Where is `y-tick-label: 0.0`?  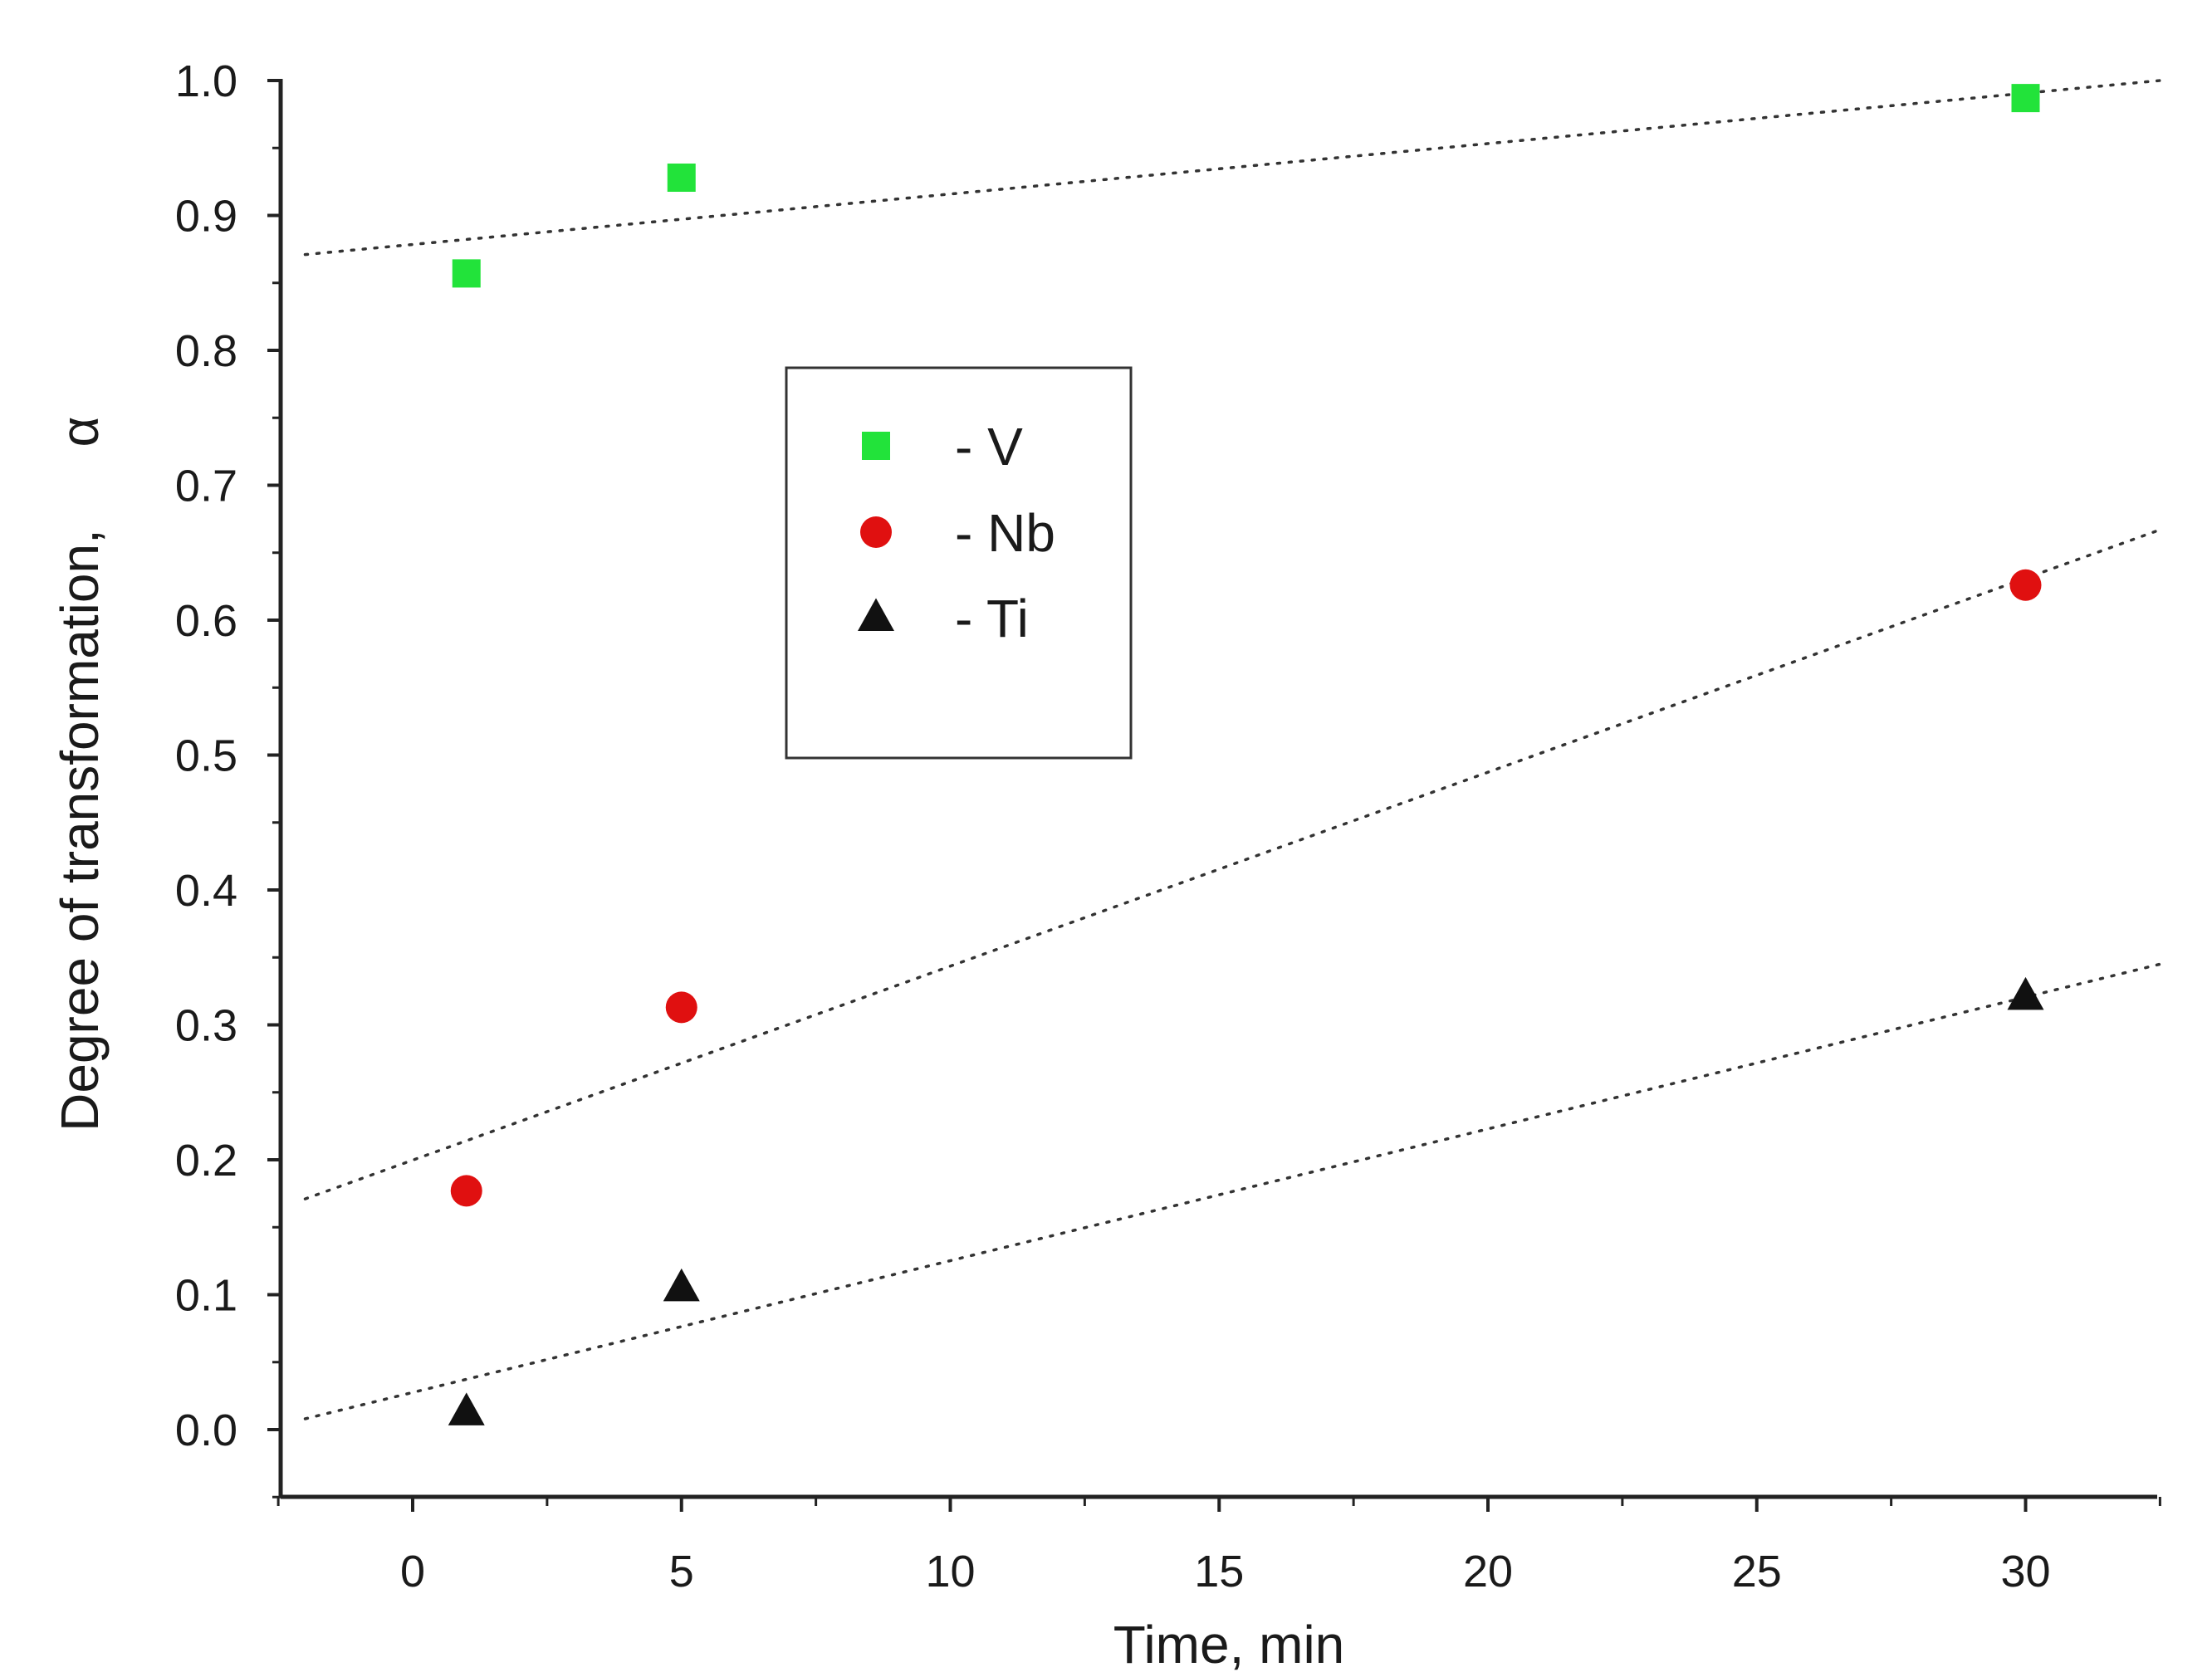
y-tick-label: 0.0 is located at coordinates (206, 1430).